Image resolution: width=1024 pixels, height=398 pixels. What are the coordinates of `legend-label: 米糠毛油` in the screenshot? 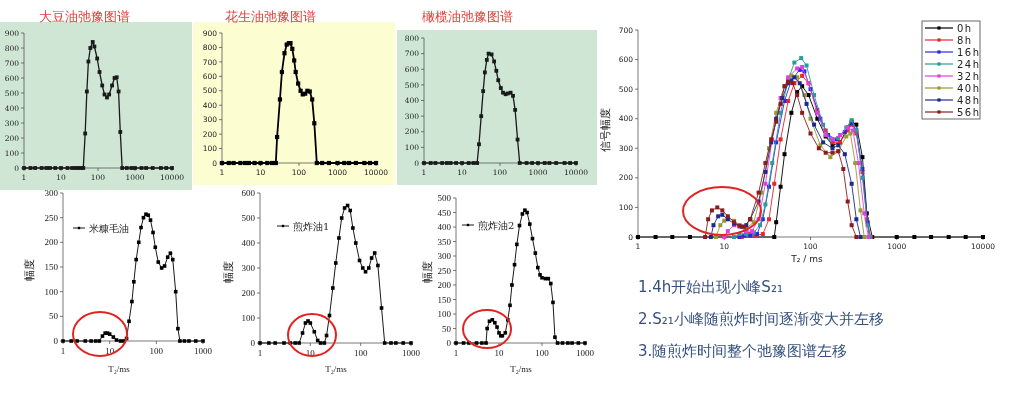 It's located at (109, 228).